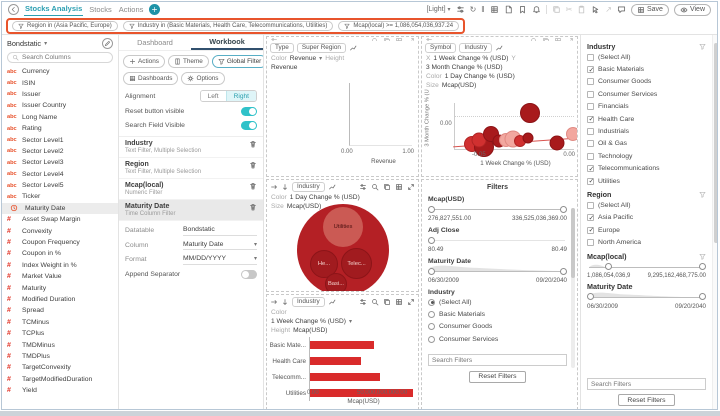 The height and width of the screenshot is (416, 720). Describe the element at coordinates (274, 302) in the screenshot. I see `arrow-right-icon` at that location.